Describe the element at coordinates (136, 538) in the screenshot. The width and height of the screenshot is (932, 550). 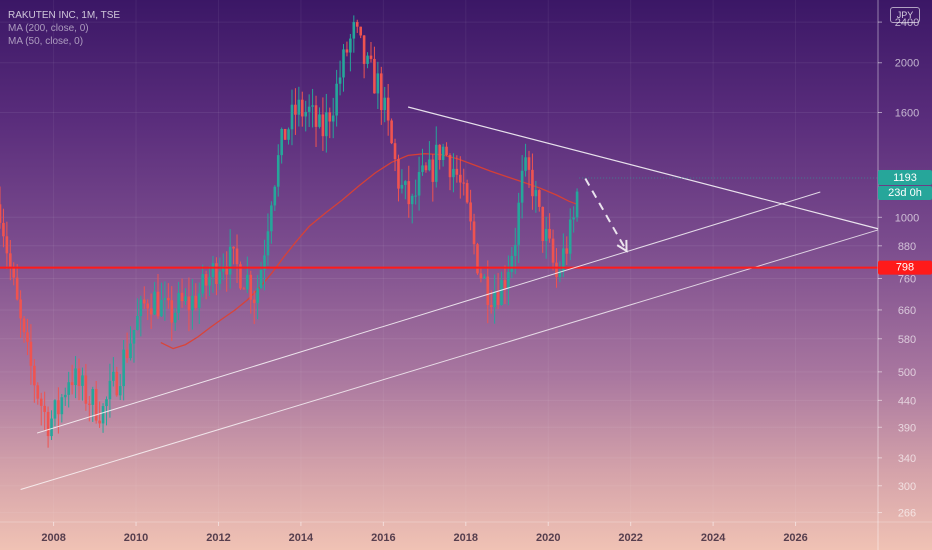
I see `x-tick-label: 2010` at that location.